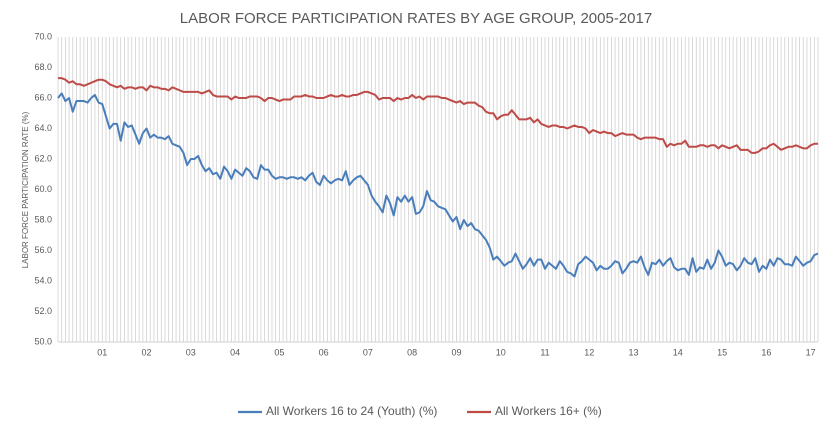 The image size is (832, 434). What do you see at coordinates (678, 352) in the screenshot?
I see `x-tick-label: 14` at bounding box center [678, 352].